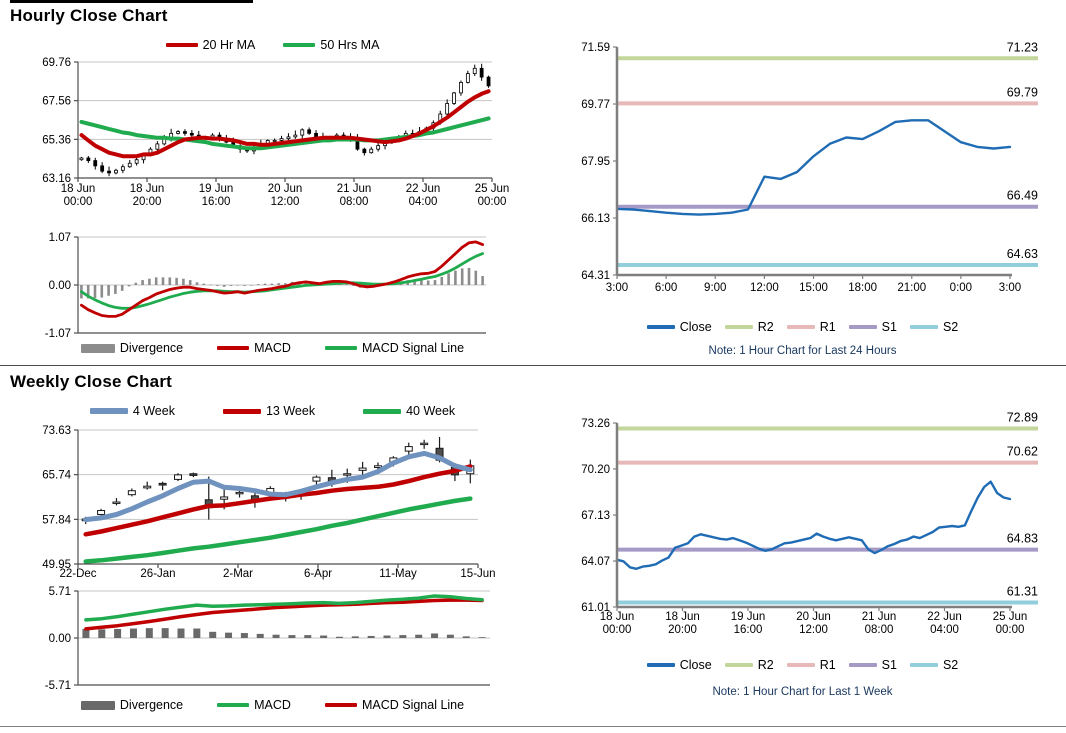 The image size is (1066, 733). What do you see at coordinates (533, 726) in the screenshot?
I see `bottom-rule` at bounding box center [533, 726].